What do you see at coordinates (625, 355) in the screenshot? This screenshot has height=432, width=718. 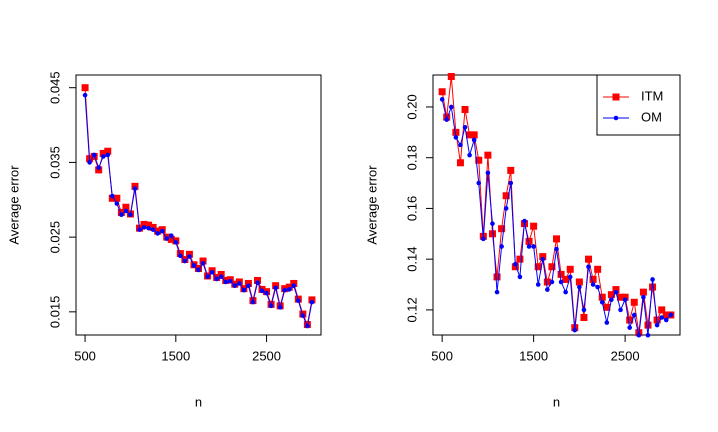 I see `x-tick-label: 2500` at bounding box center [625, 355].